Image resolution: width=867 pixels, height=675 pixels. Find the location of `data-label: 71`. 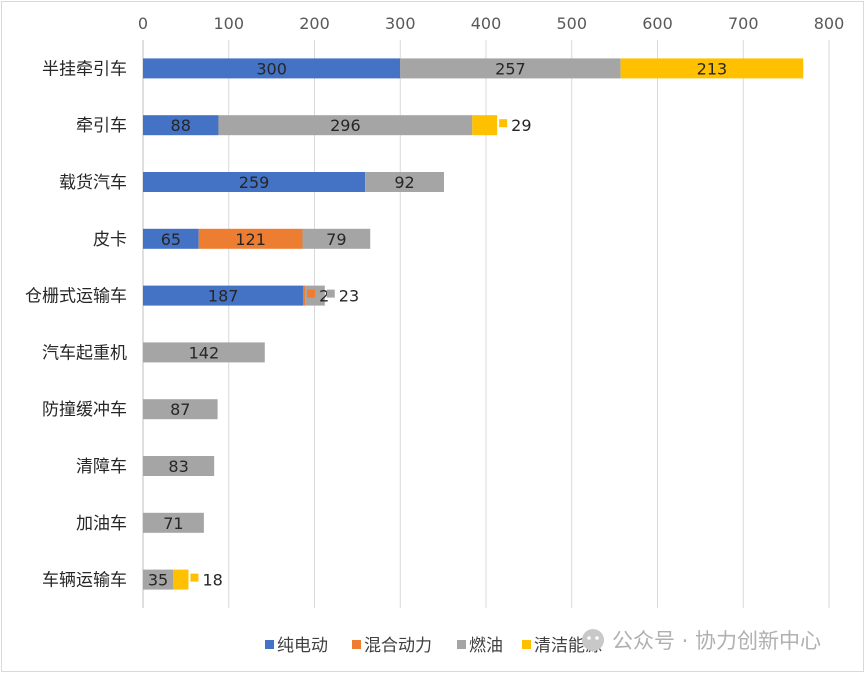

data-label: 71 is located at coordinates (173, 523).